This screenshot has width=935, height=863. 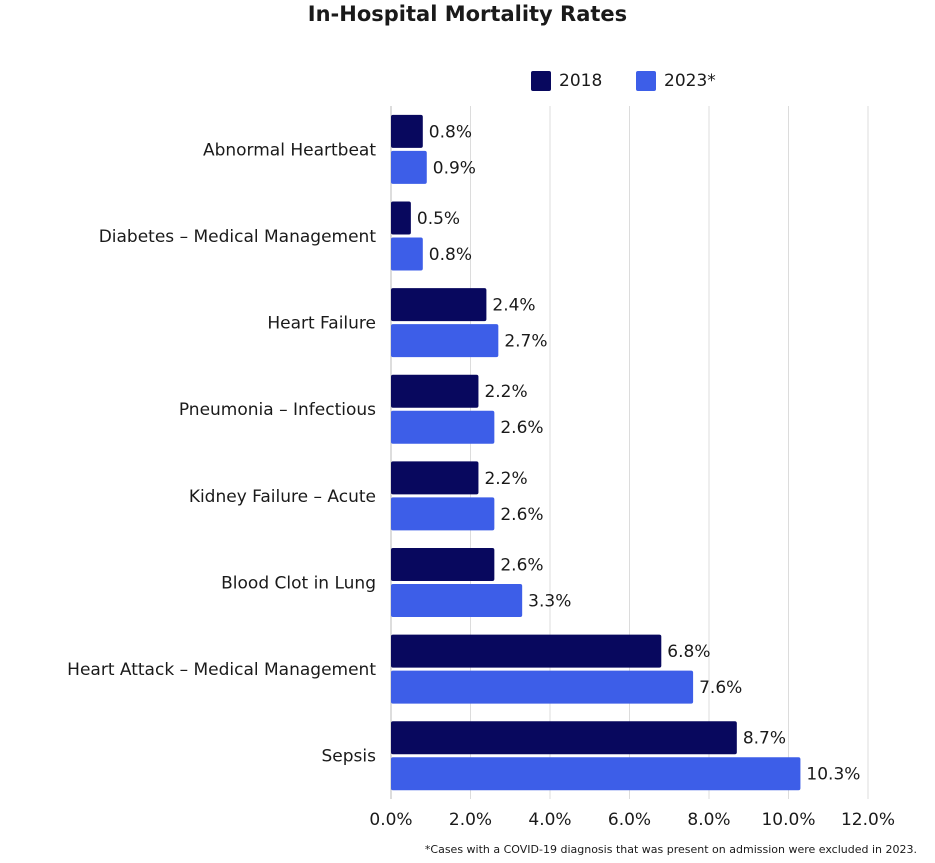 I want to click on category-label: Blood Clot in Lung, so click(x=298, y=583).